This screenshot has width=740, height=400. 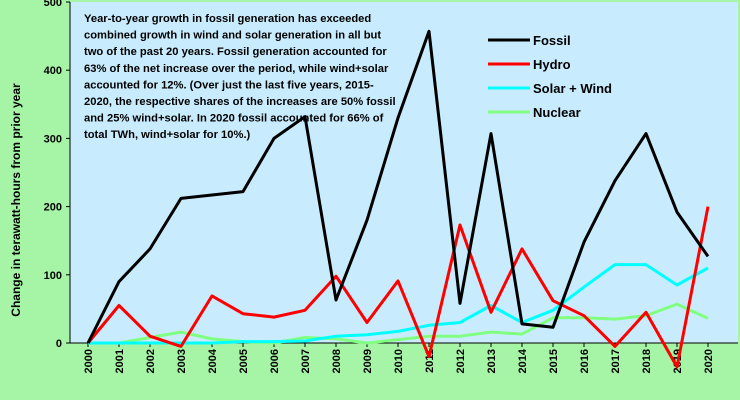 What do you see at coordinates (554, 361) in the screenshot?
I see `x-tick-label: 2015` at bounding box center [554, 361].